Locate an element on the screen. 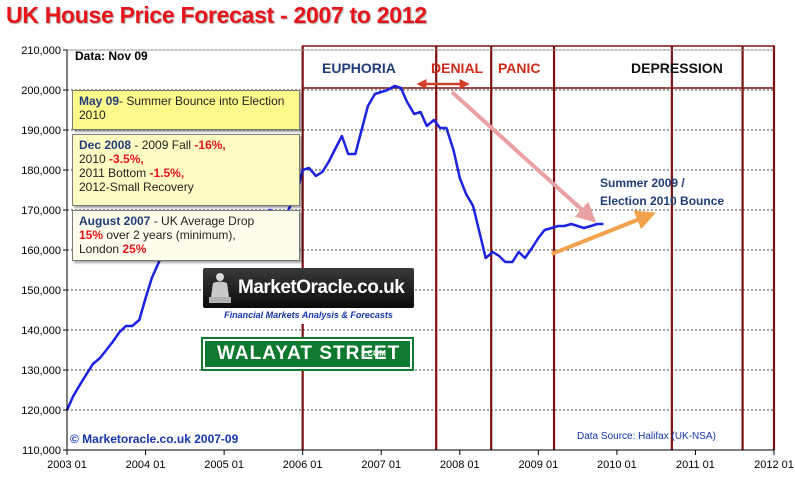 This screenshot has height=495, width=795. note-dec2008-l2-text: 2010 is located at coordinates (94, 159).